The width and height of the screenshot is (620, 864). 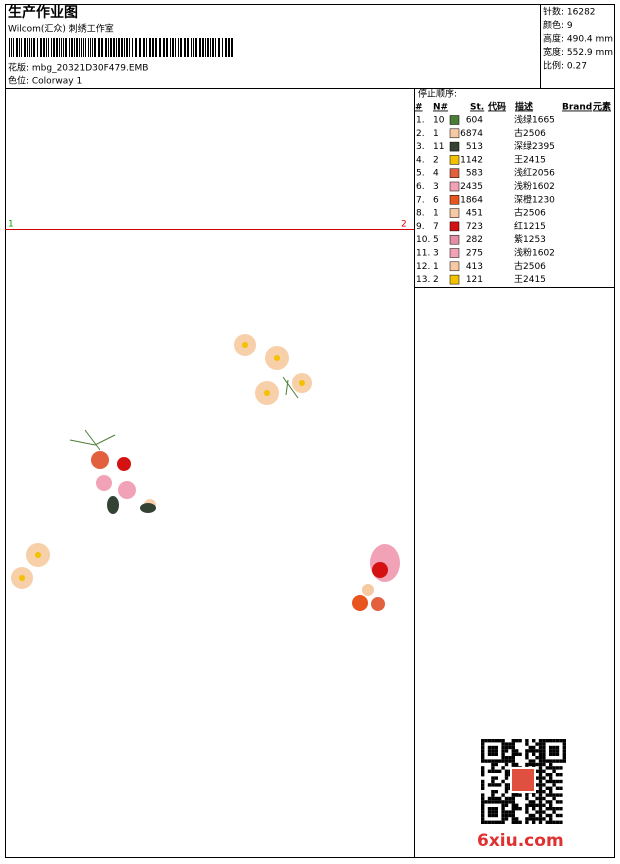 I want to click on stat: 比例: 0.27, so click(x=565, y=66).